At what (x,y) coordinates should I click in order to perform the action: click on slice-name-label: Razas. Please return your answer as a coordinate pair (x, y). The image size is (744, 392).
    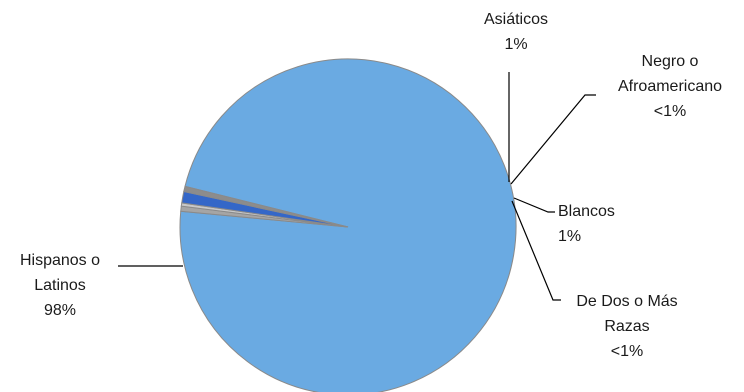
    Looking at the image, I should click on (626, 326).